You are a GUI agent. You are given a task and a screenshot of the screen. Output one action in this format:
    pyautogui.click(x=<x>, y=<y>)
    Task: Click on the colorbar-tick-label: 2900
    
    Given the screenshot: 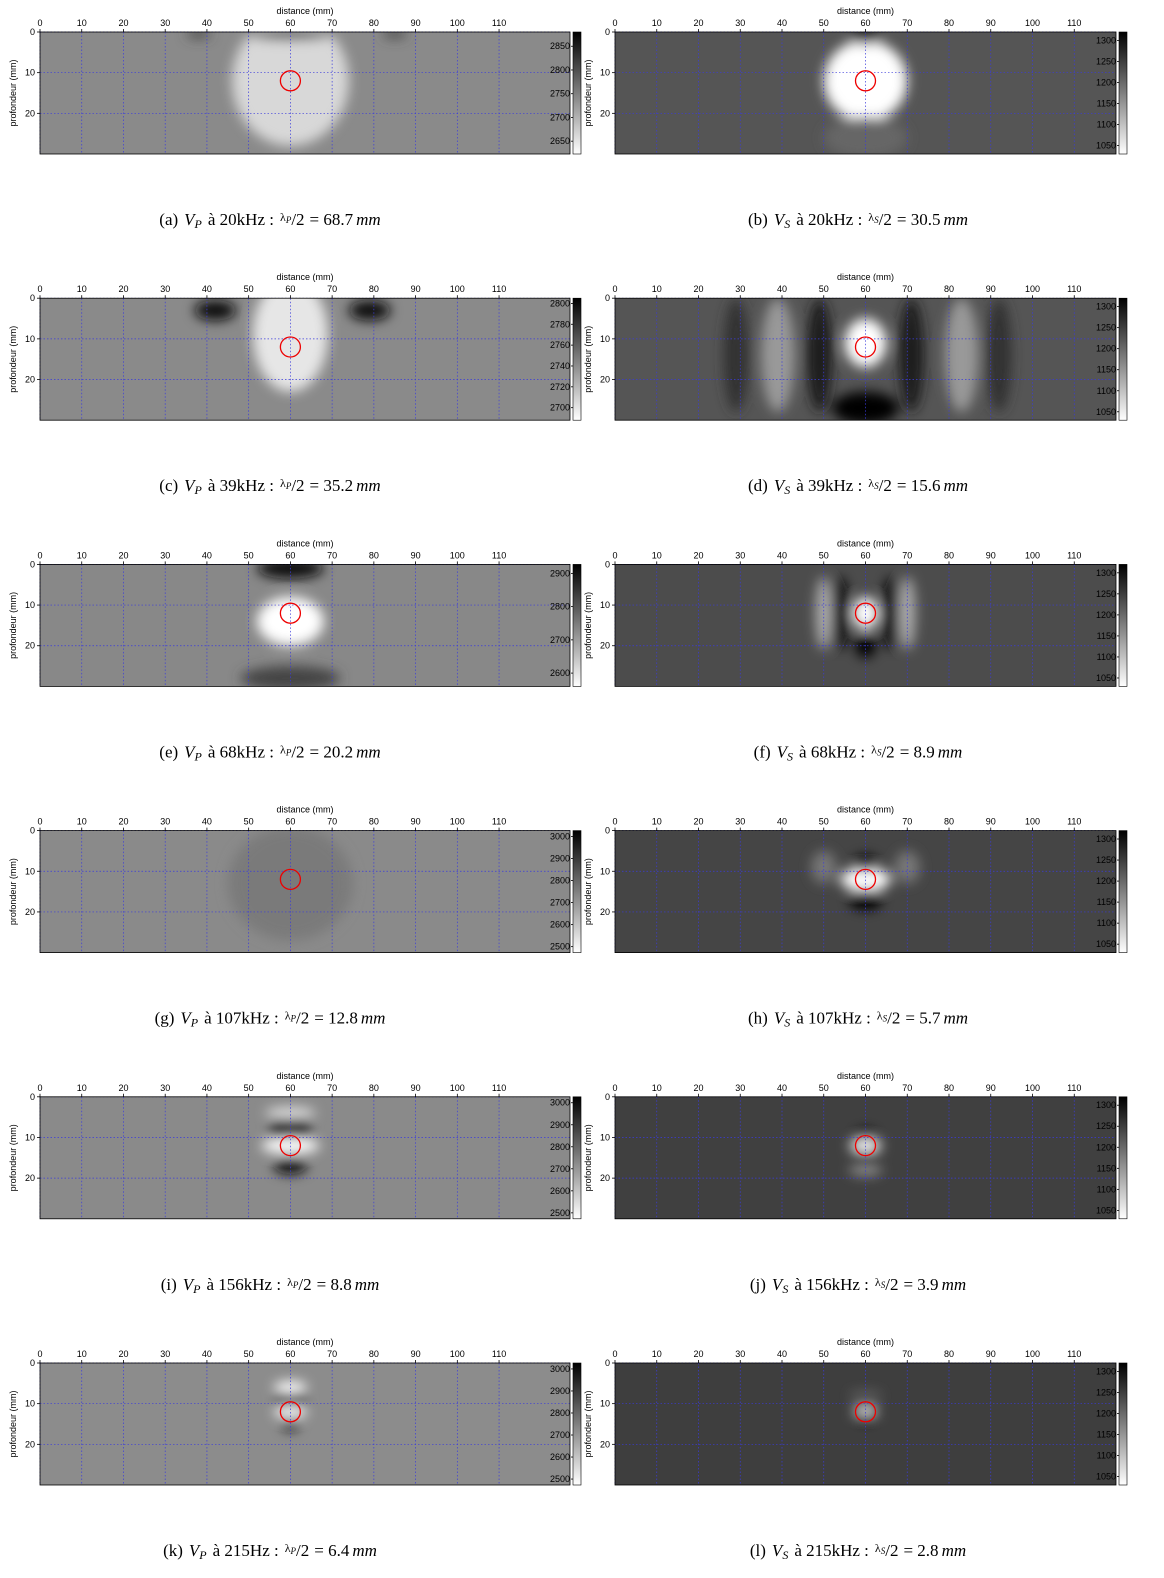 What is the action you would take?
    pyautogui.click(x=560, y=573)
    